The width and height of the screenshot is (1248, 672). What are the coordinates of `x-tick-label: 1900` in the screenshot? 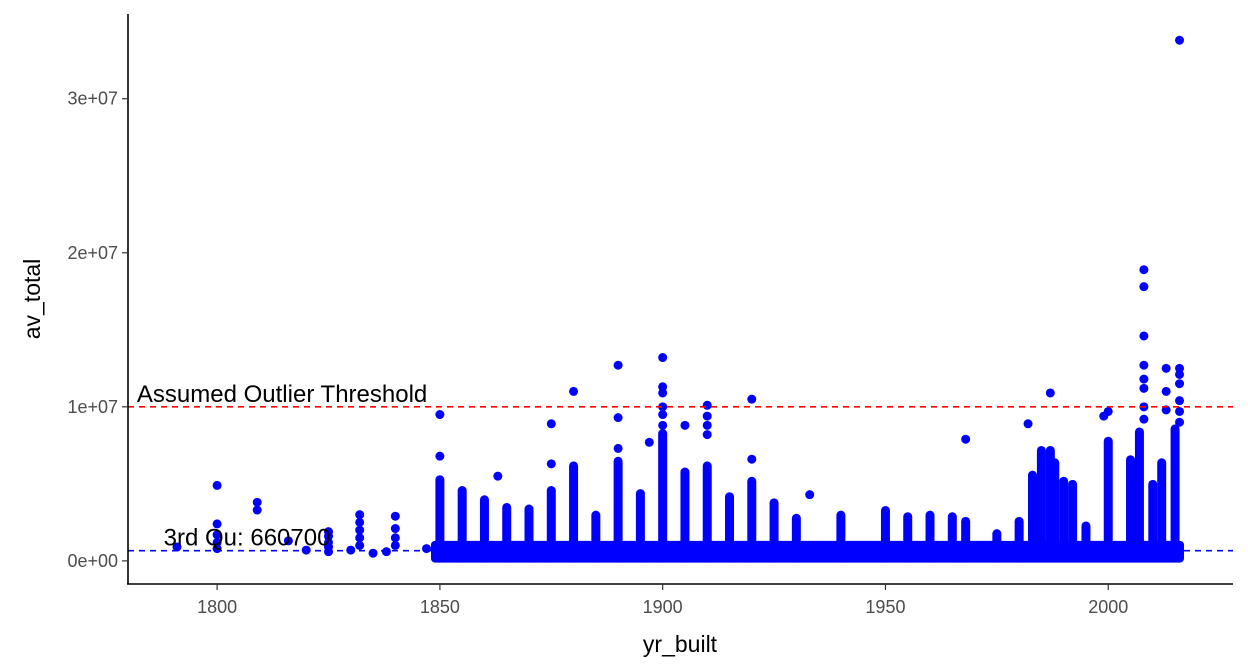 It's located at (663, 607).